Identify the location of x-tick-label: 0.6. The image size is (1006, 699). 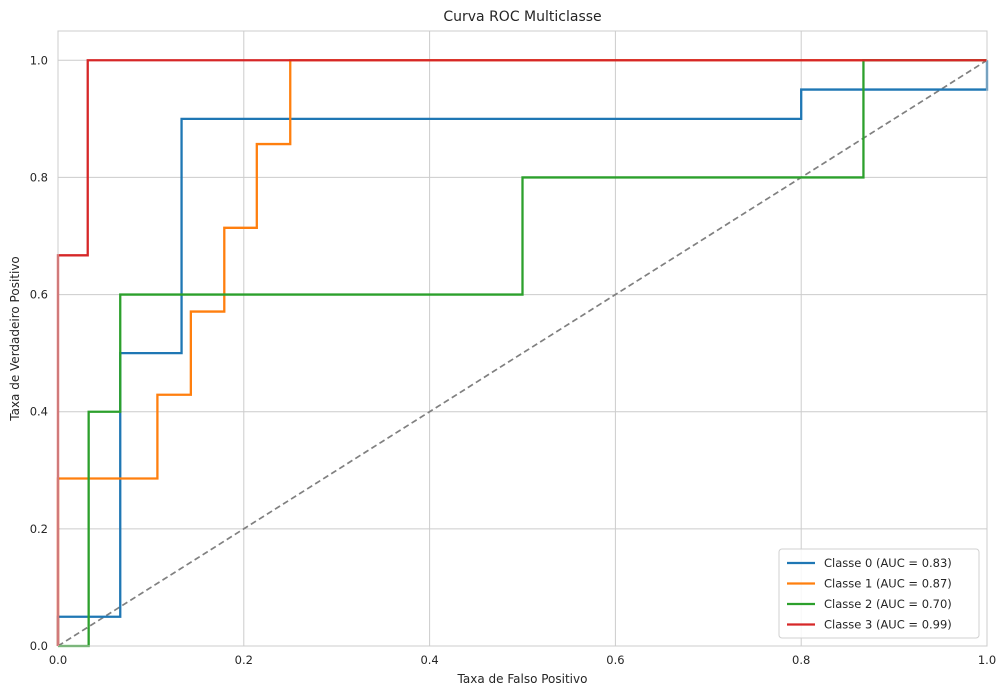
(615, 660).